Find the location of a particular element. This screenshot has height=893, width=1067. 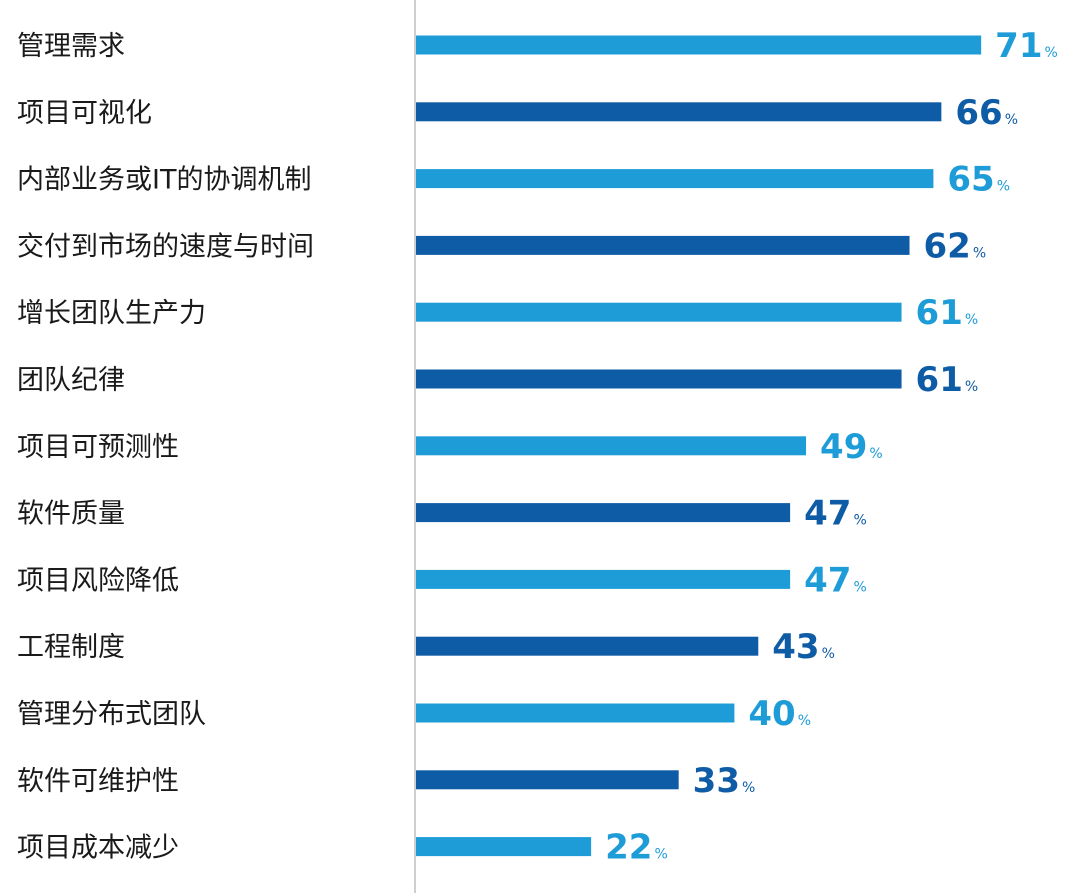

value-label: 66% is located at coordinates (986, 113).